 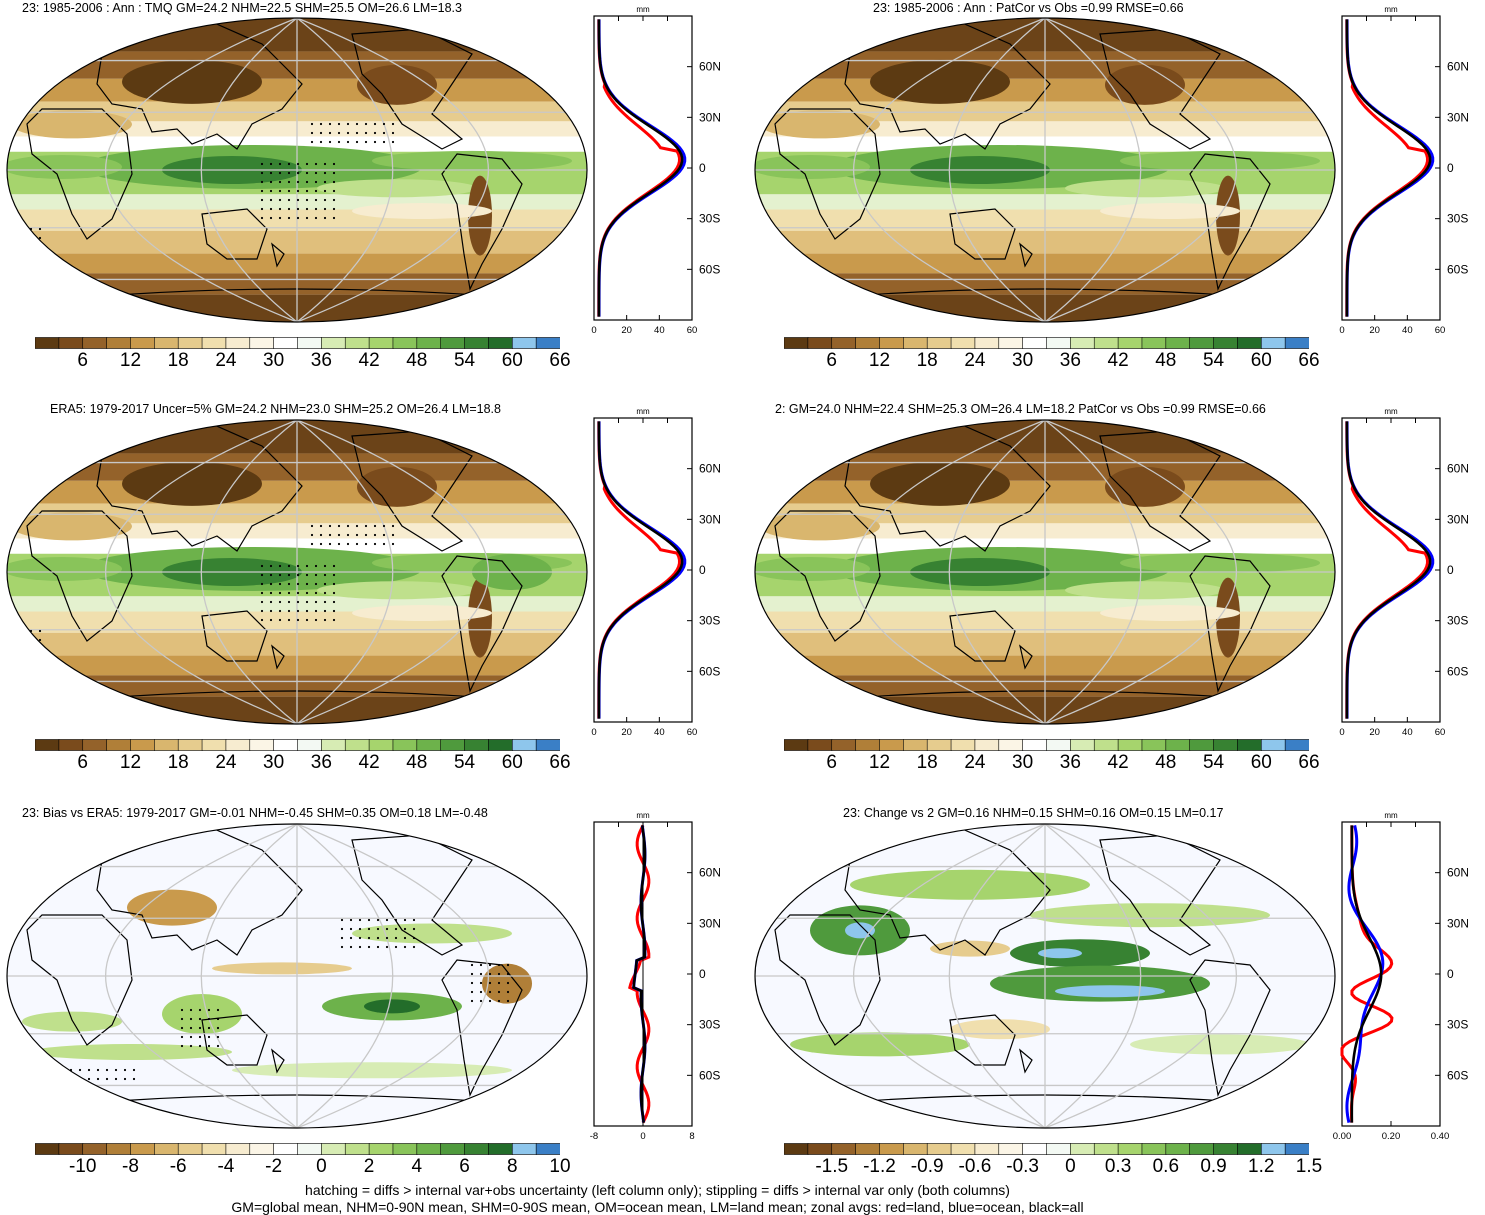 What do you see at coordinates (1457, 1075) in the screenshot?
I see `latitude-label: 60S` at bounding box center [1457, 1075].